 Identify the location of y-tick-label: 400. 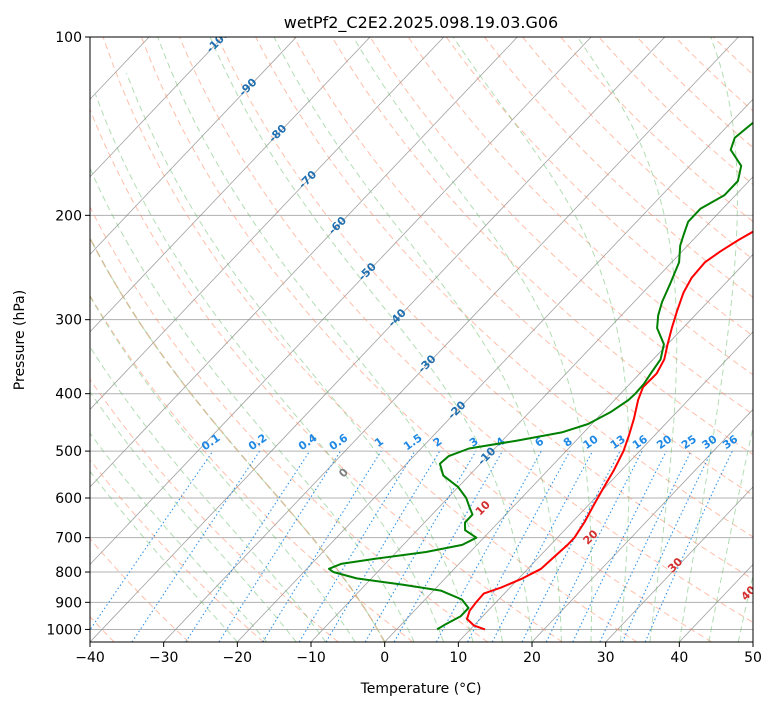
(68, 395).